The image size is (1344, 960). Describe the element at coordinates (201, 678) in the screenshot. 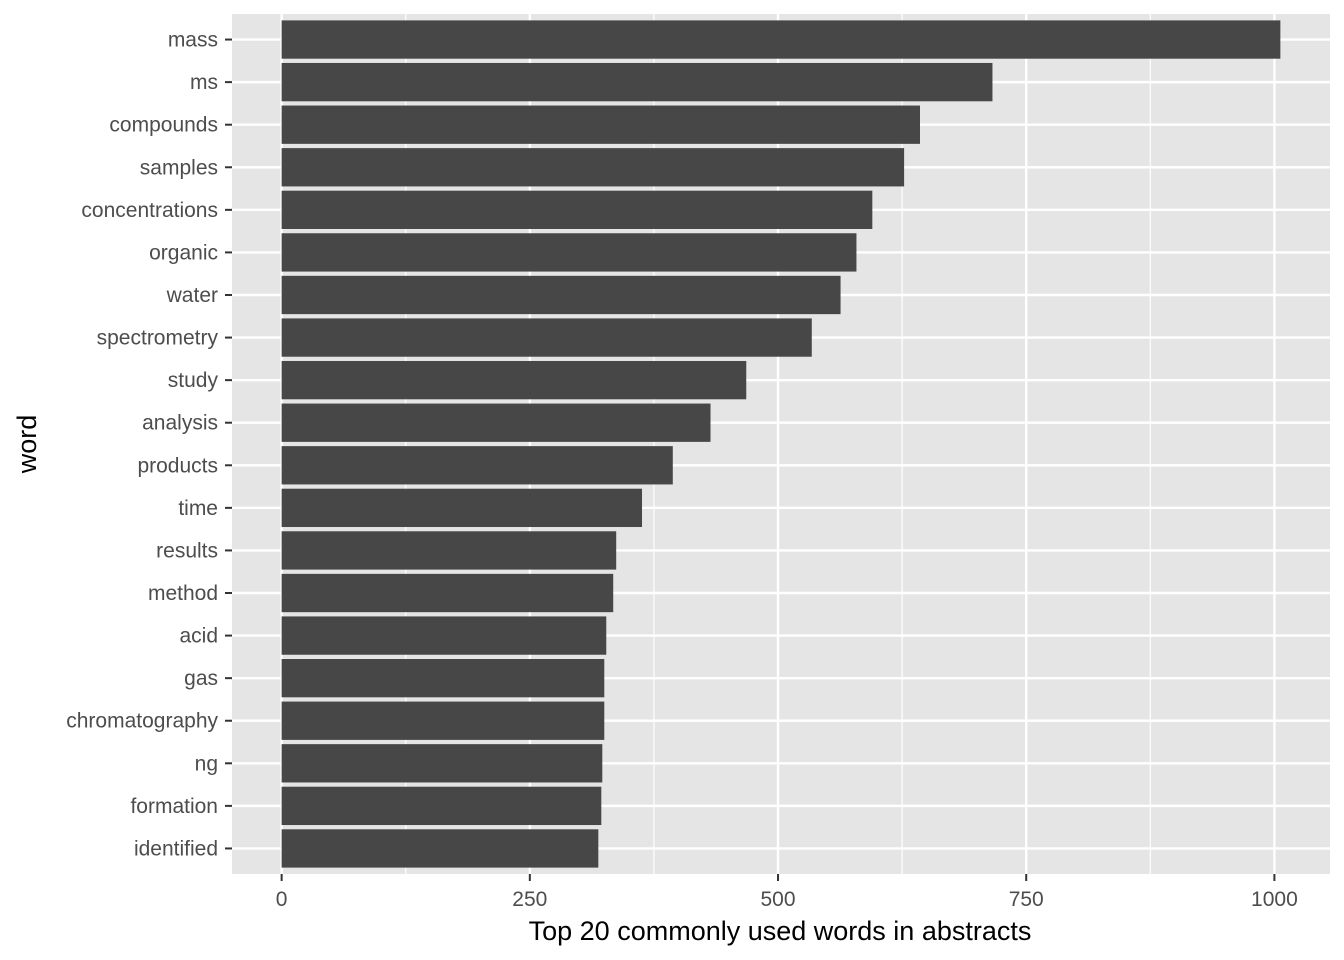

I see `y-tick-label: gas` at that location.